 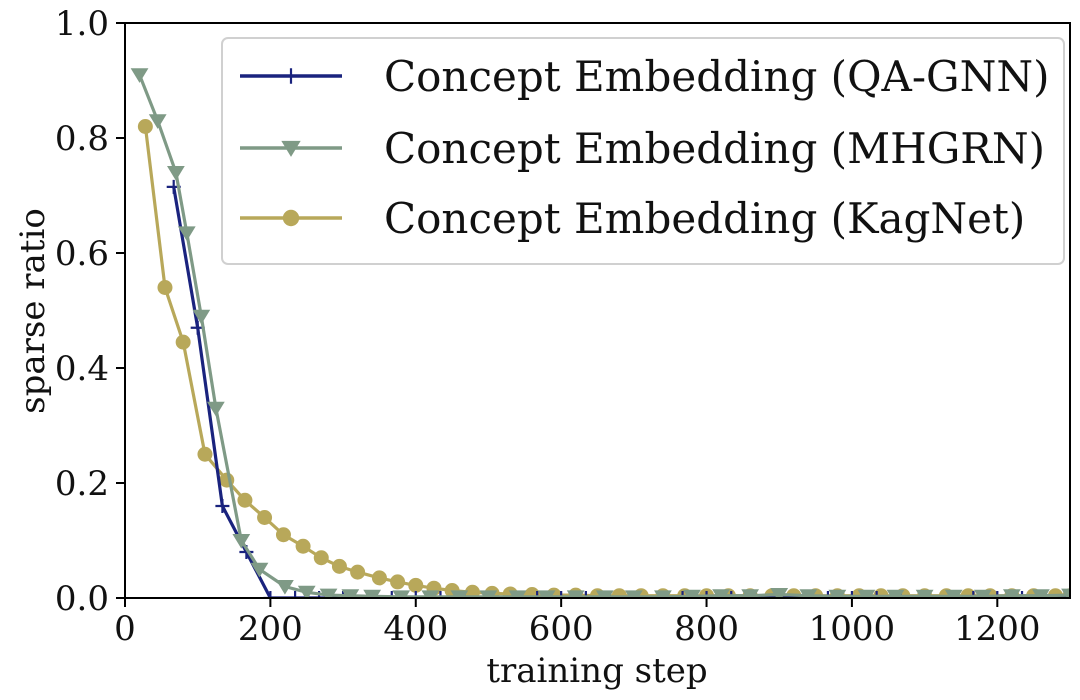 What do you see at coordinates (82, 254) in the screenshot?
I see `y-tick-label: 0.6` at bounding box center [82, 254].